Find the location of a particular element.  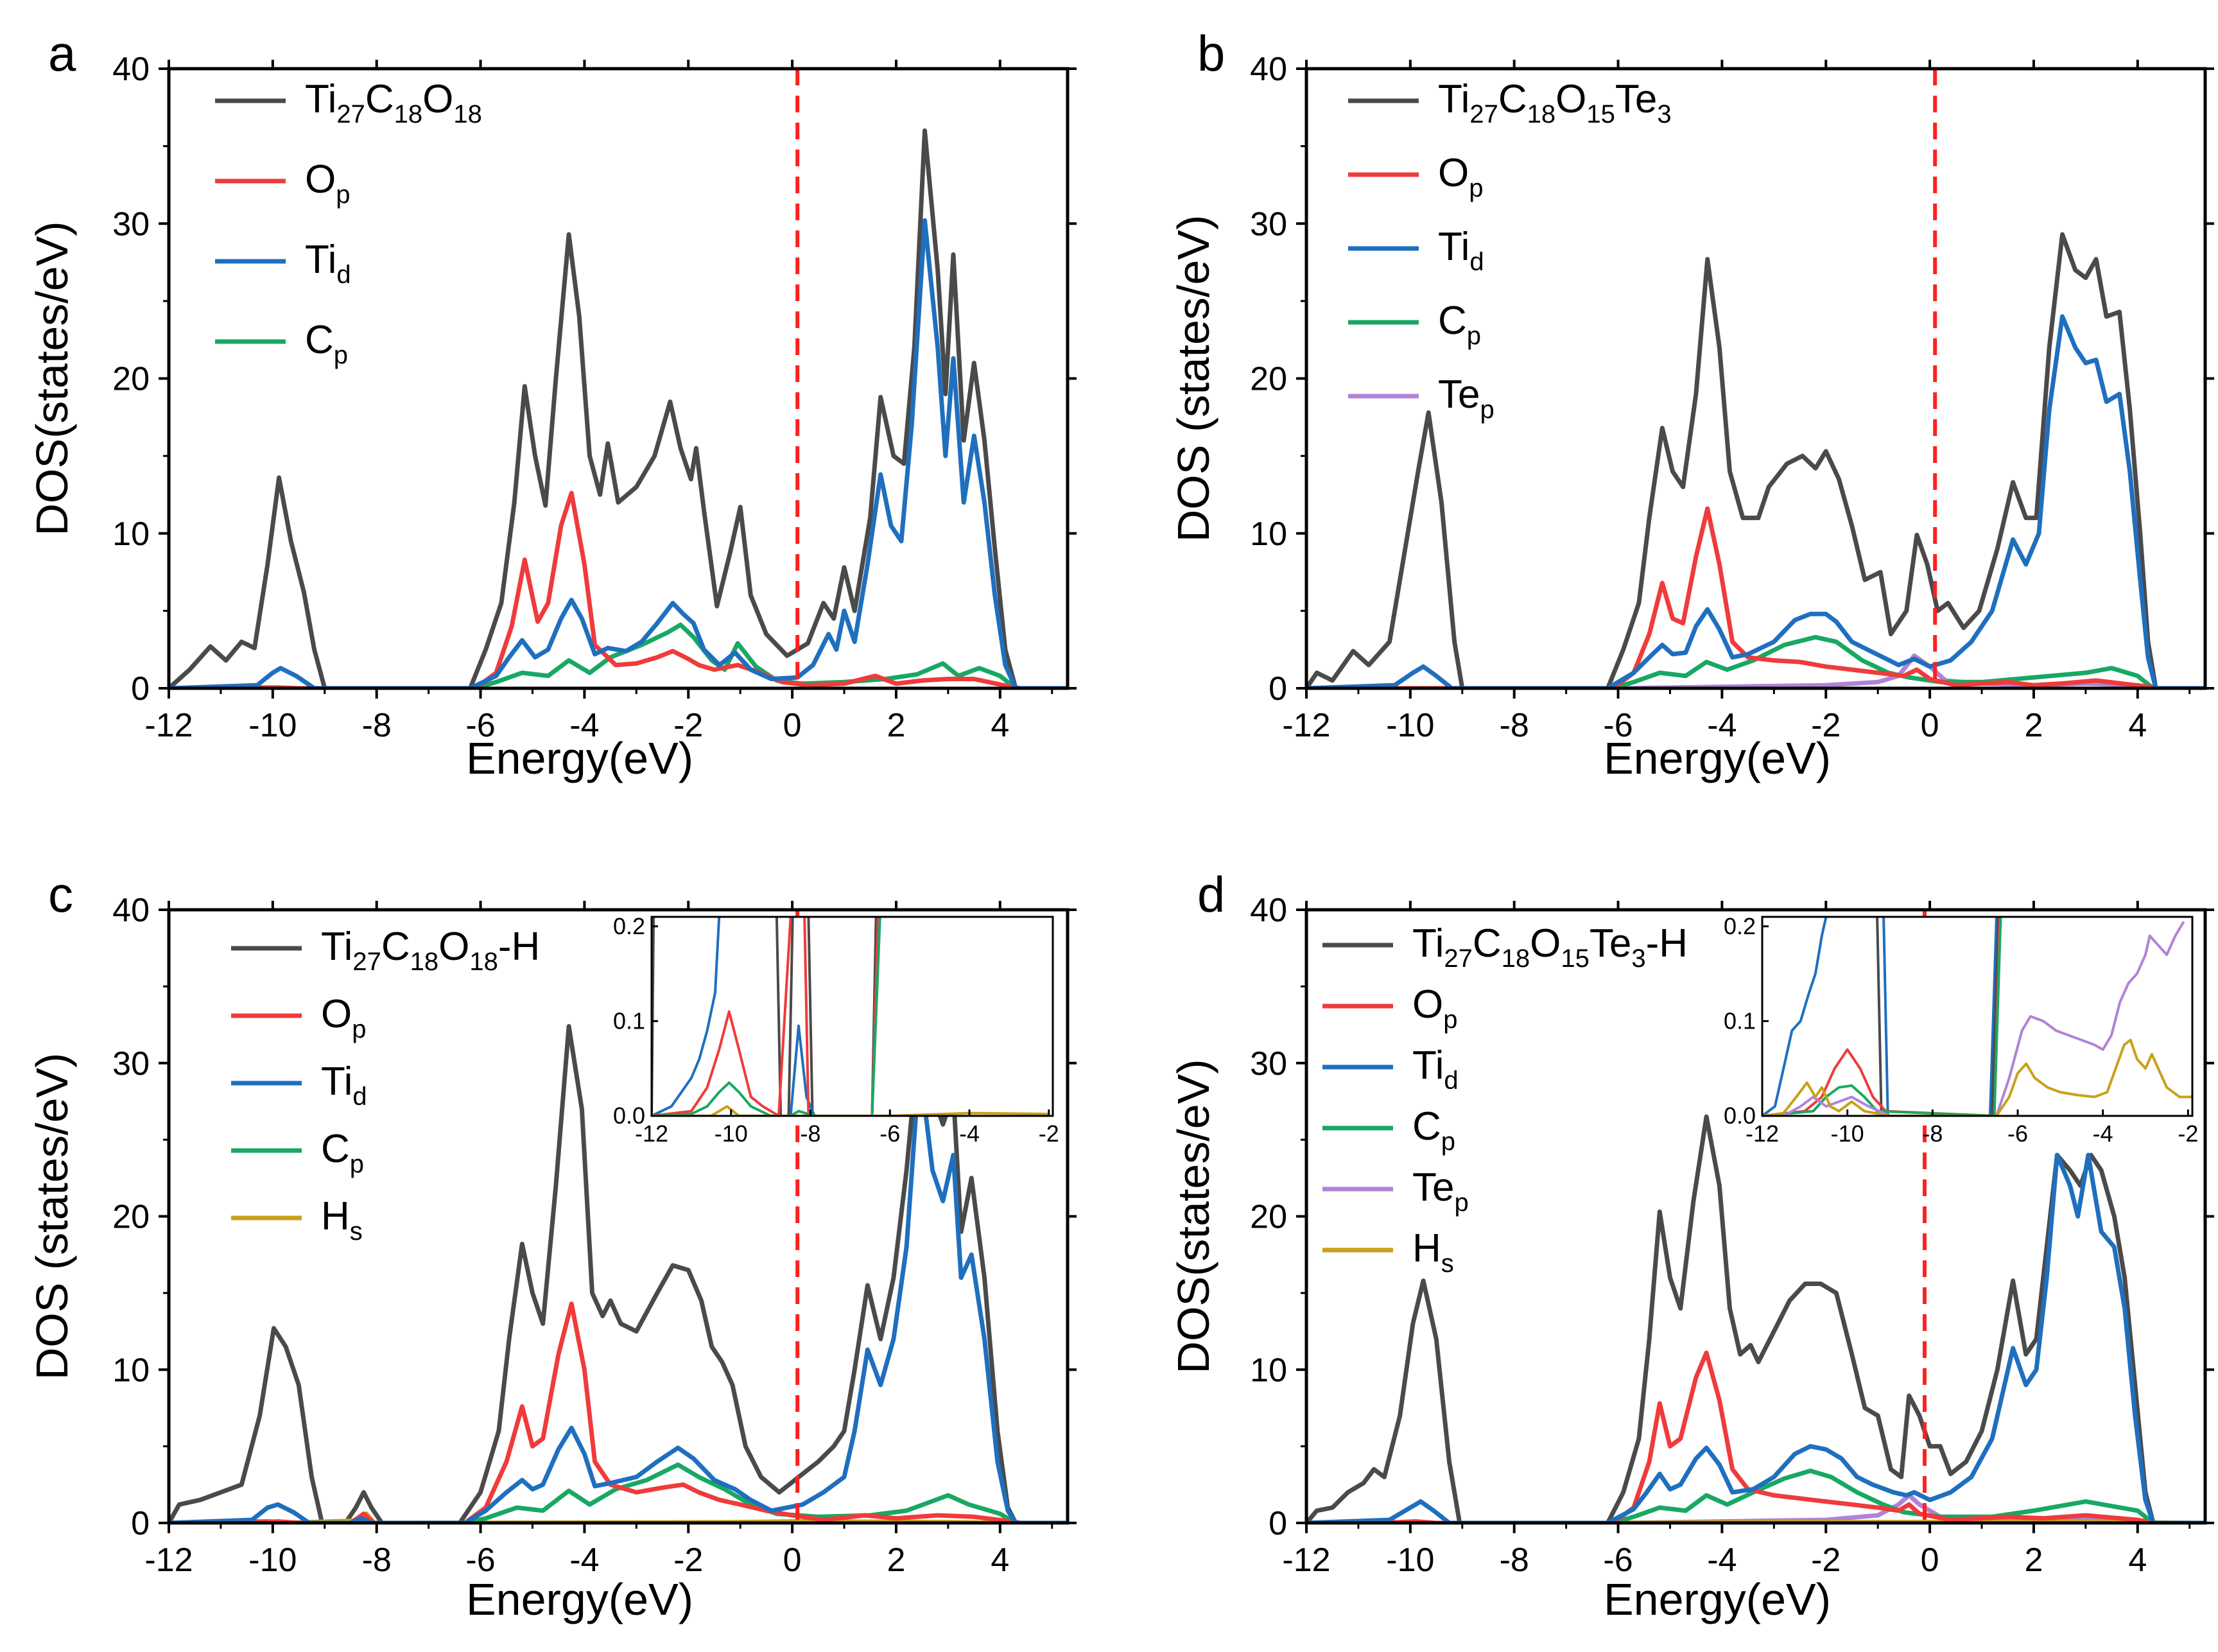

legend-text-part: -H is located at coordinates (1667, 944).